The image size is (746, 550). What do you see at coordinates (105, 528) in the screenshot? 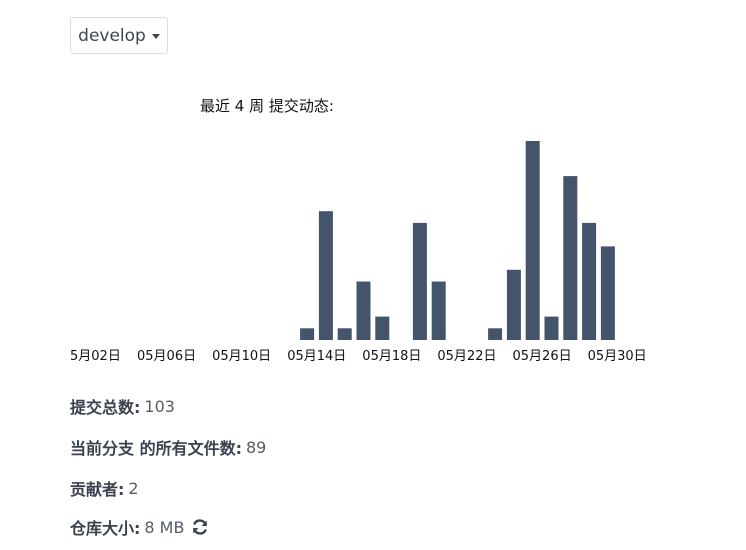
I see `stat-repo-size-label: 仓库大小:` at bounding box center [105, 528].